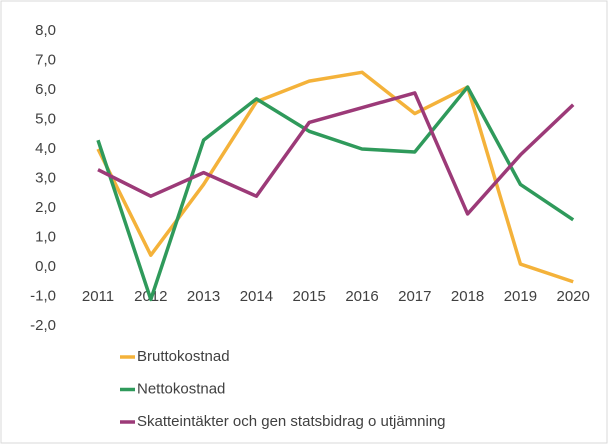  I want to click on y-tick-label: 8,0, so click(45, 30).